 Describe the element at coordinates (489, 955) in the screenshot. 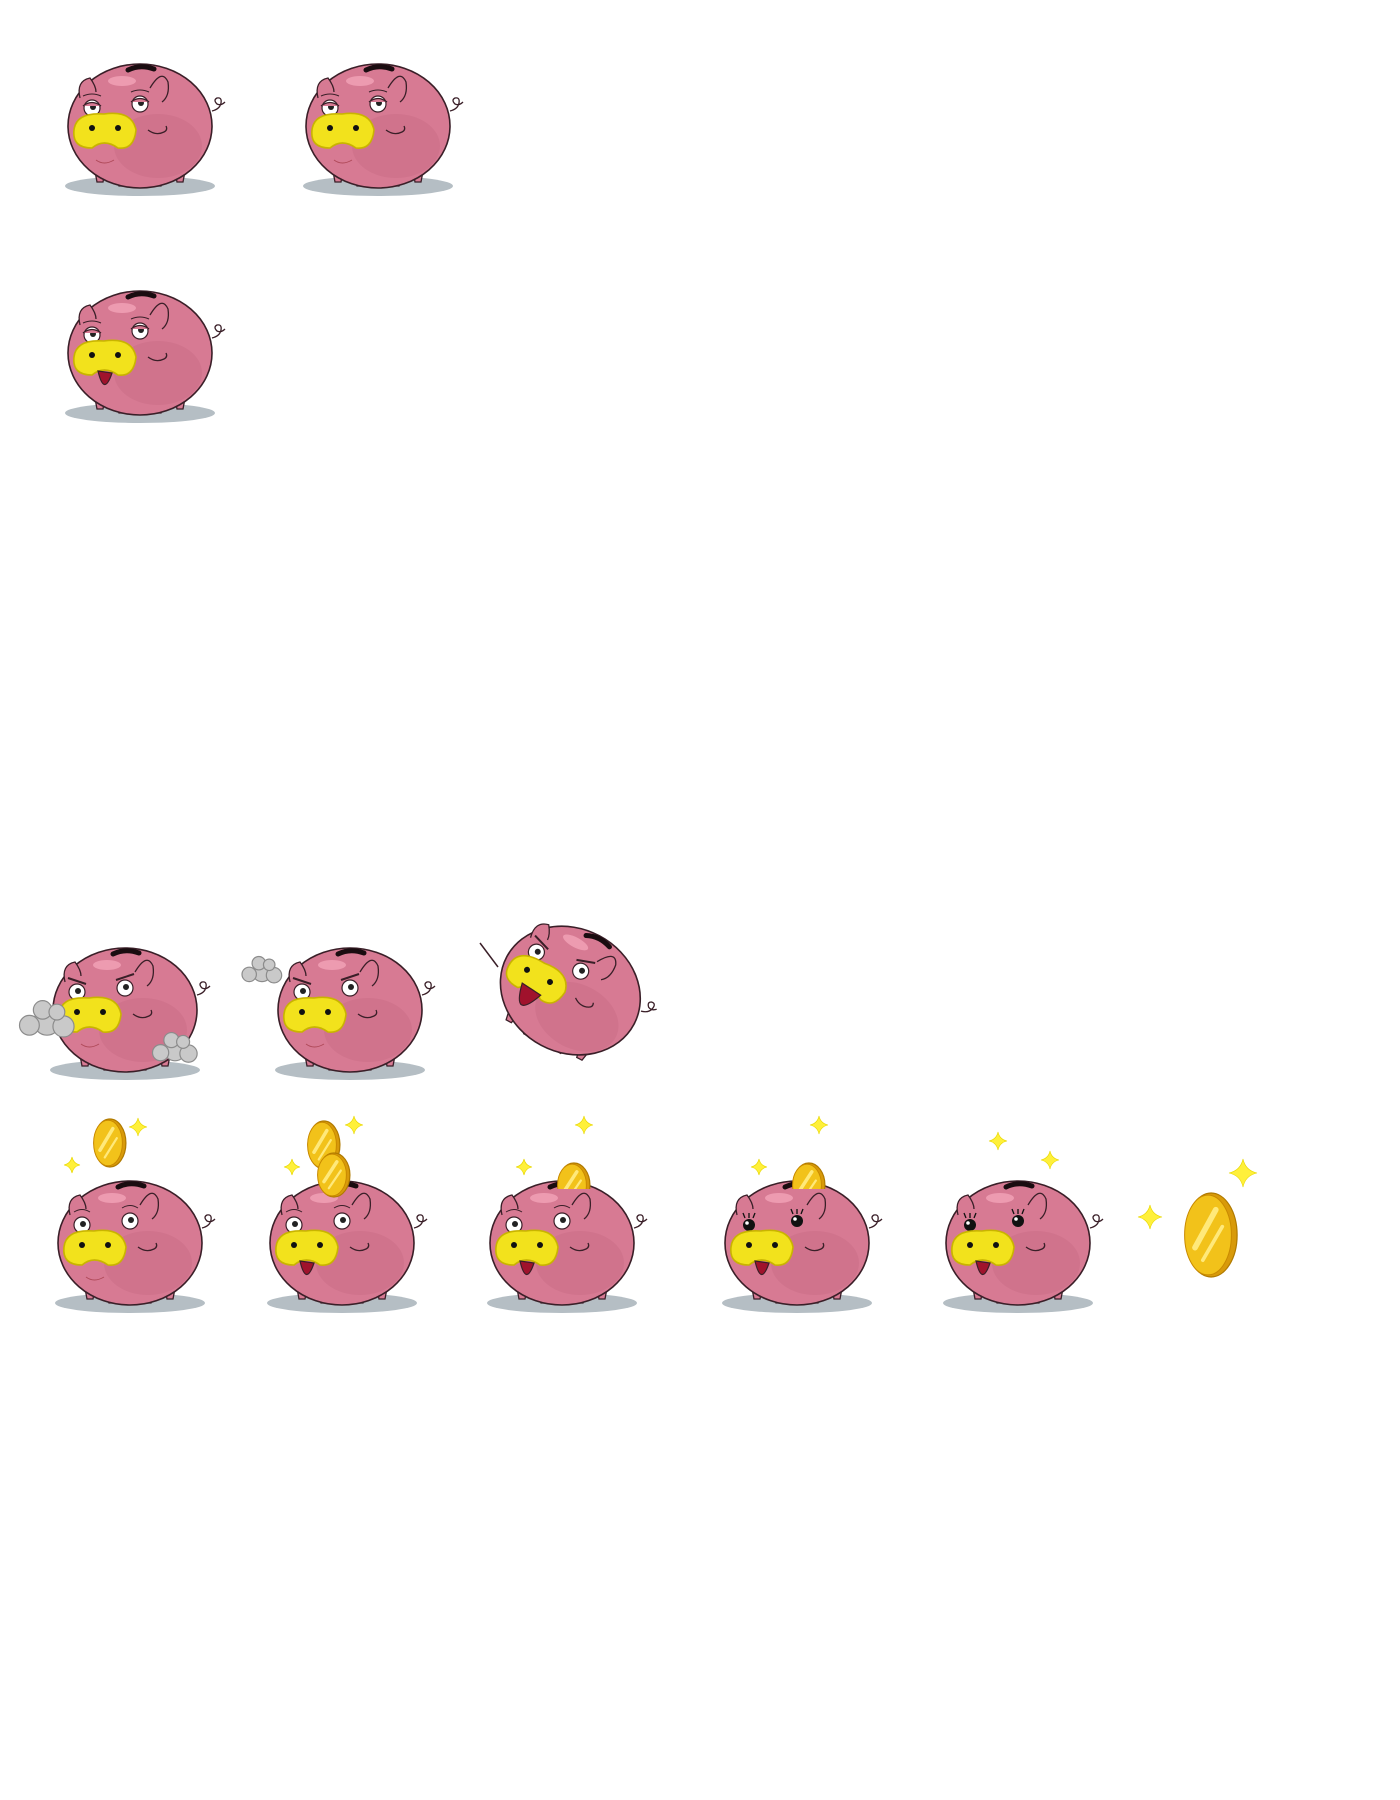

I see `motion-line` at that location.